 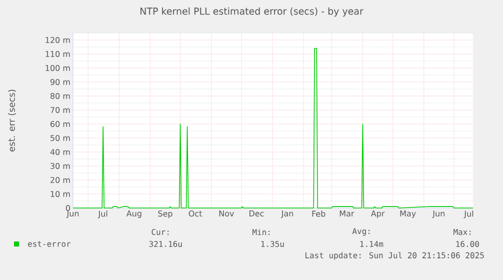 What do you see at coordinates (408, 214) in the screenshot?
I see `x-tick-label: May` at bounding box center [408, 214].